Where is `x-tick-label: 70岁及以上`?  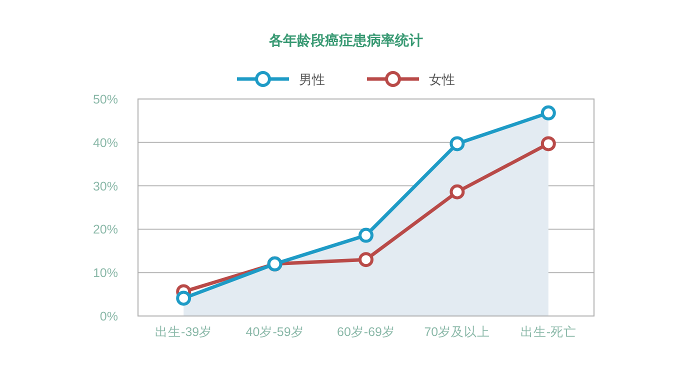 x-tick-label: 70岁及以上 is located at coordinates (457, 332).